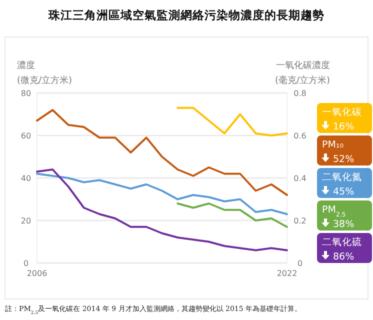 This screenshot has height=320, width=373. Describe the element at coordinates (26, 263) in the screenshot. I see `y-tick-label: 0` at that location.